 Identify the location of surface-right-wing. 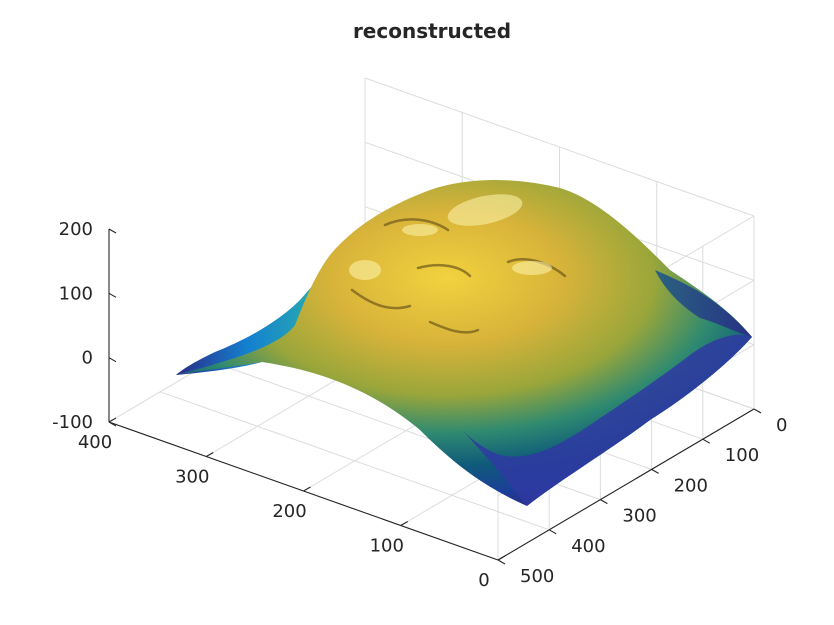
(703, 303).